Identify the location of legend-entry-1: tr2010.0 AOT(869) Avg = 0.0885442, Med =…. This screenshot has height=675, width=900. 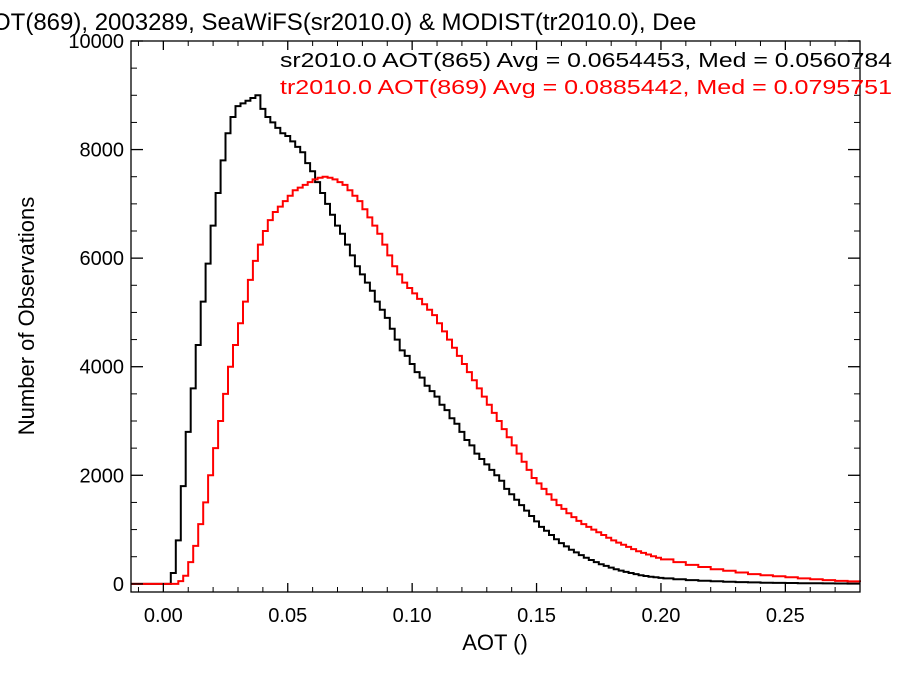
(586, 88).